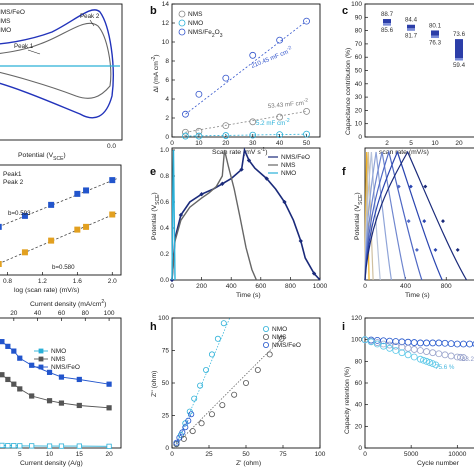 The height and width of the screenshot is (474, 474). What do you see at coordinates (266, 152) in the screenshot?
I see `panel-b-xlabel-part: )` at bounding box center [266, 152].